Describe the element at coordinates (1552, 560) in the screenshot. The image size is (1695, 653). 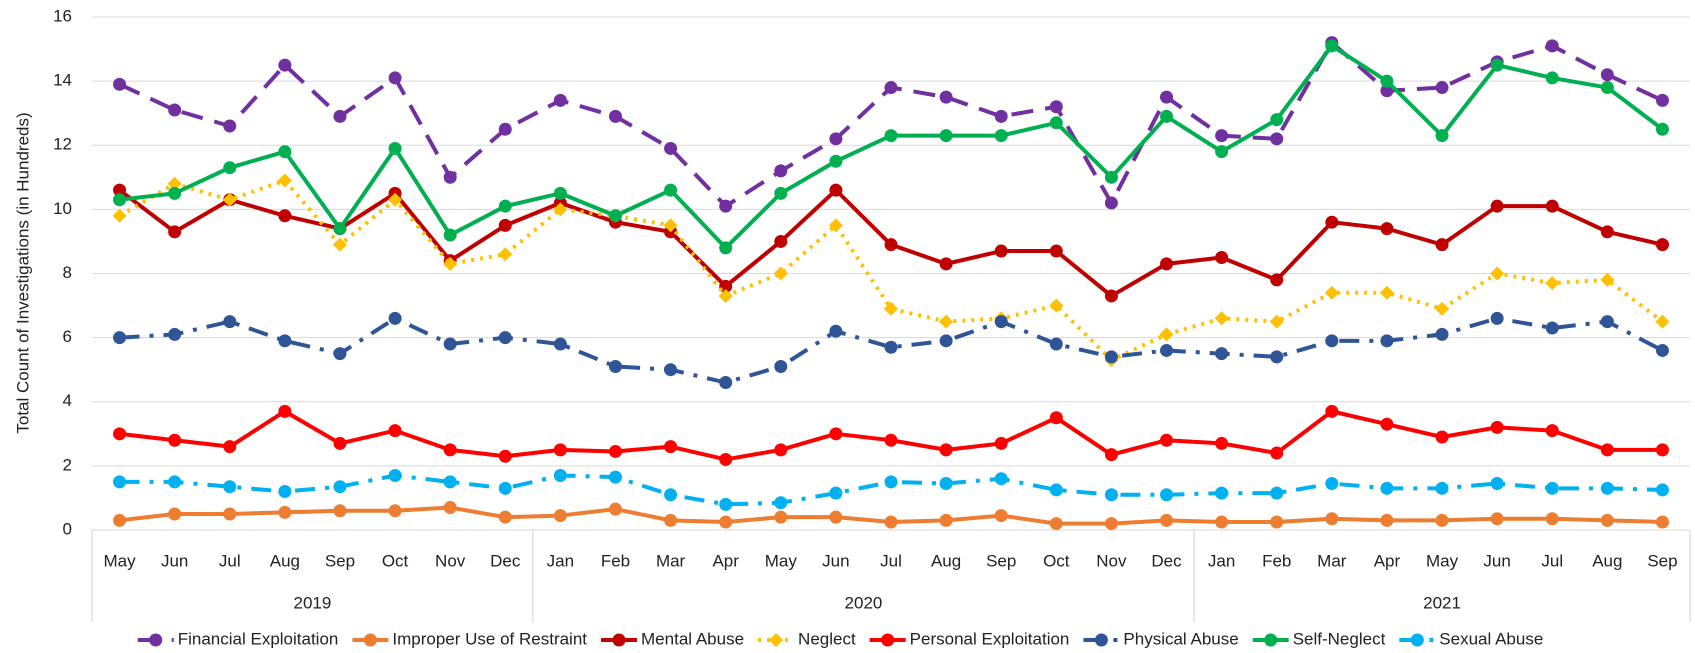
I see `x-tick-label: Jul` at that location.